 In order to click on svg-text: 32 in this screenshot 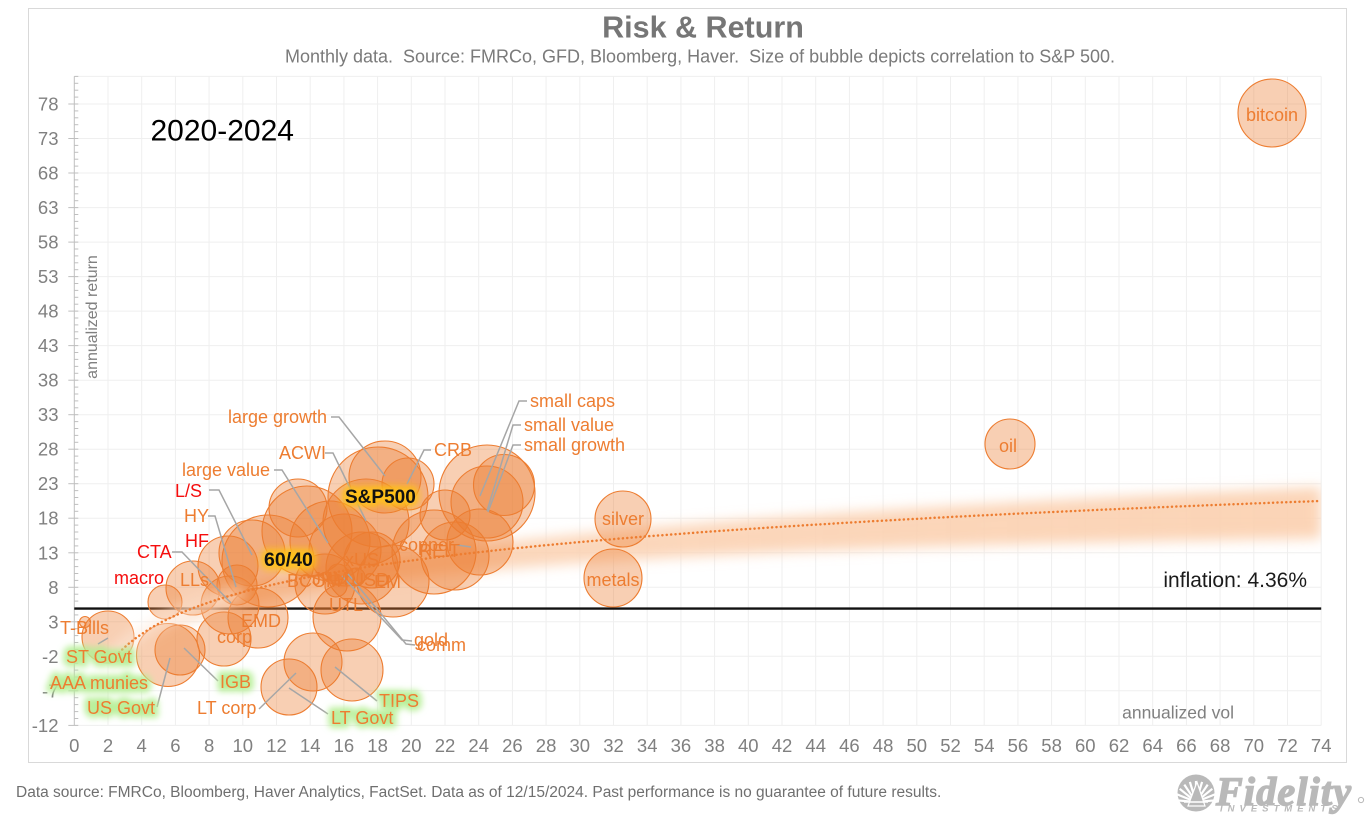, I will do `click(613, 745)`.